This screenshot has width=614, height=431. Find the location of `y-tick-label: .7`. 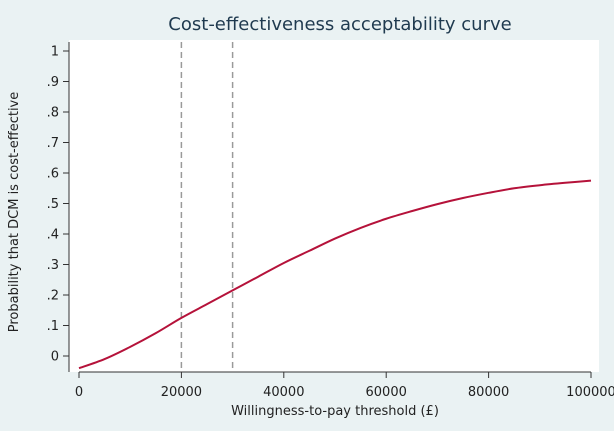

y-tick-label: .7 is located at coordinates (53, 143).